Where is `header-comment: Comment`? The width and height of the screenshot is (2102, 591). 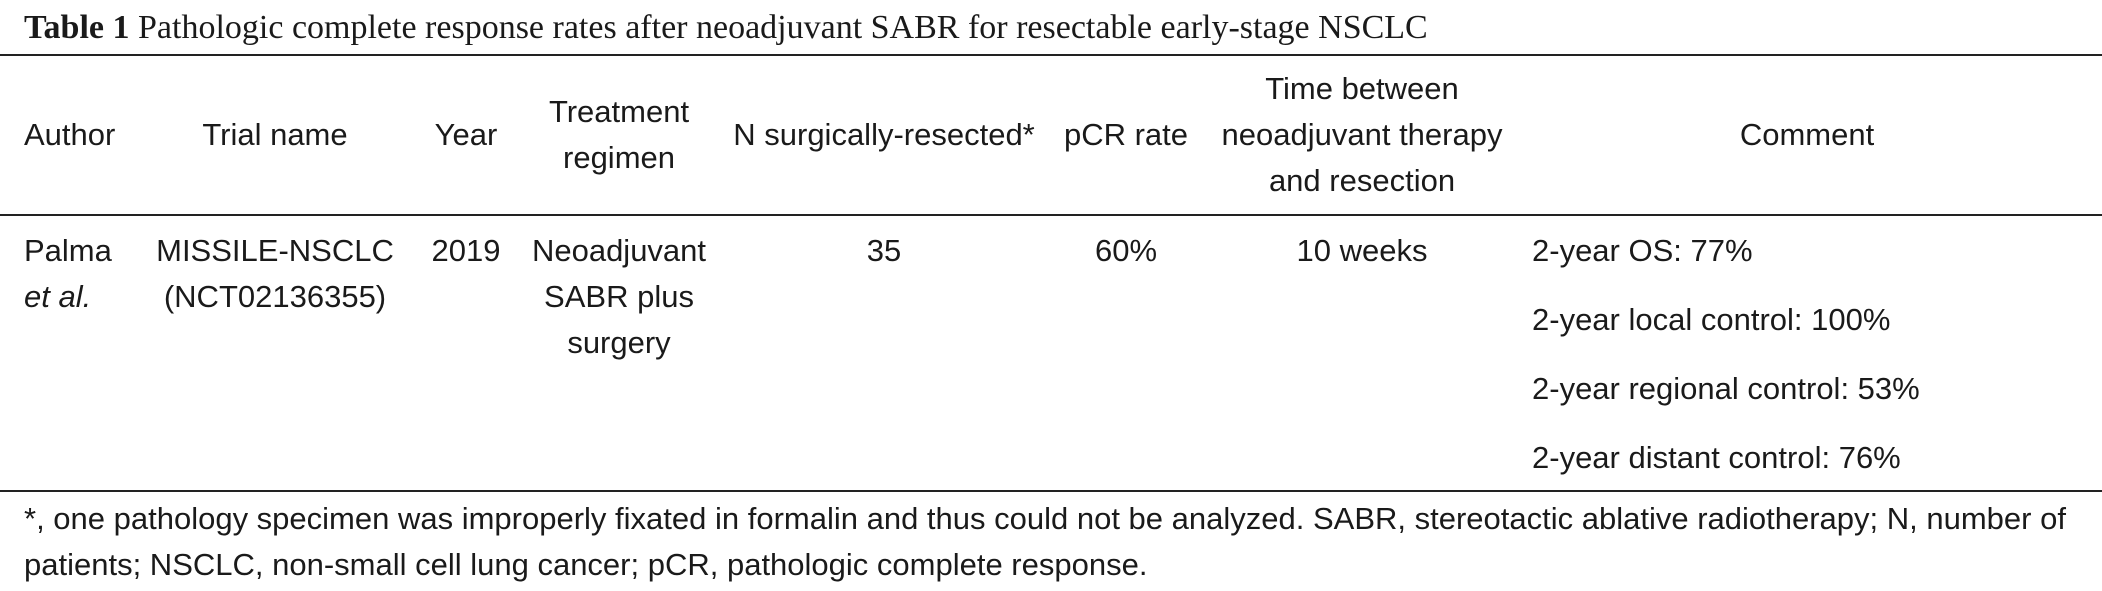
header-comment: Comment is located at coordinates (1807, 135).